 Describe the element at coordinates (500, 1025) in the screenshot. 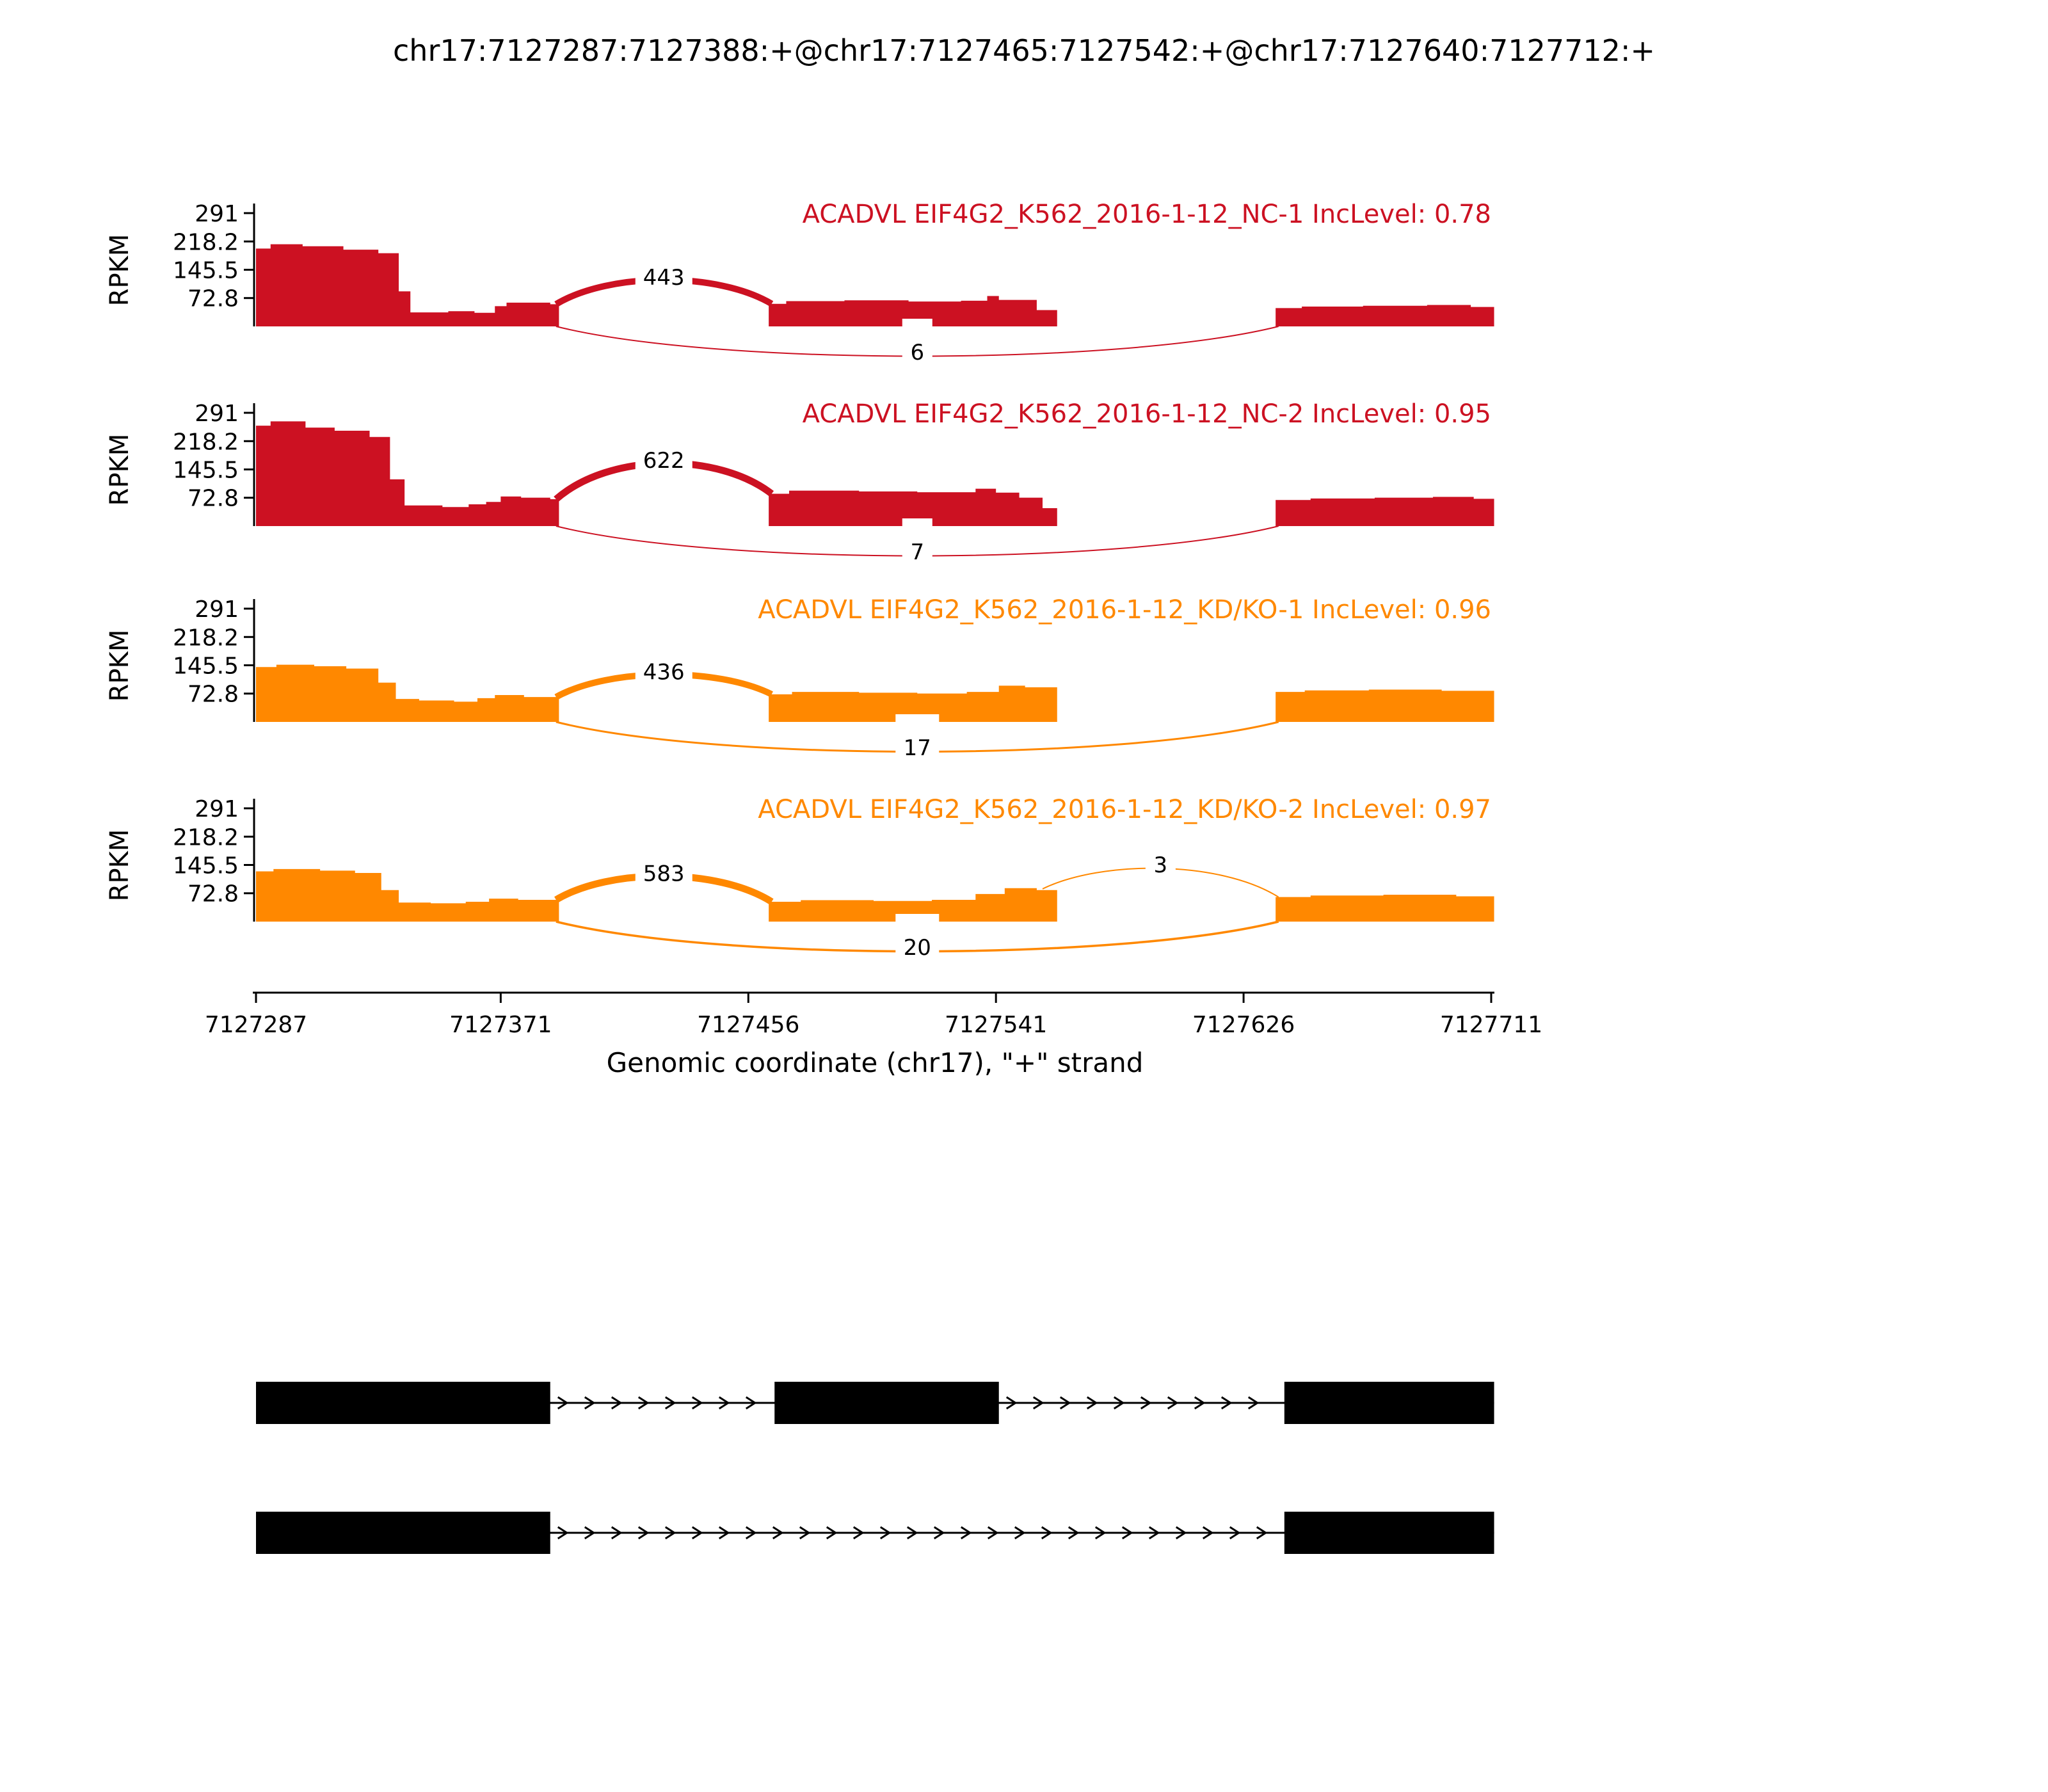

I see `x-tick-label: 7127371` at that location.